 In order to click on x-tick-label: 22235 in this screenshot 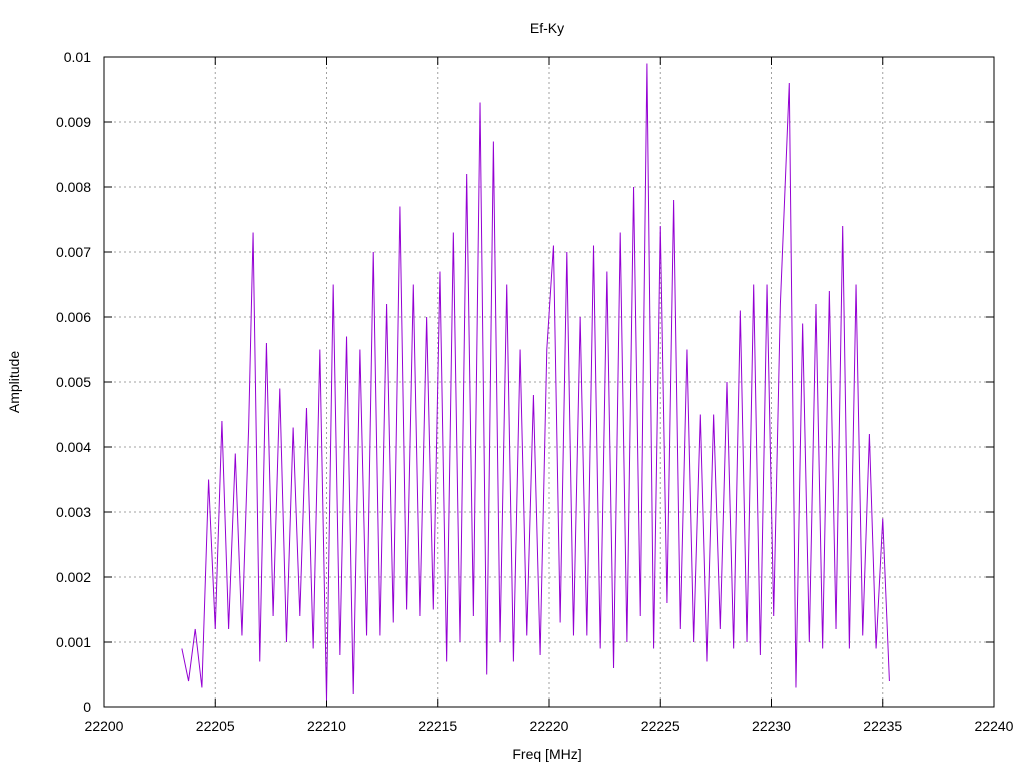, I will do `click(882, 726)`.